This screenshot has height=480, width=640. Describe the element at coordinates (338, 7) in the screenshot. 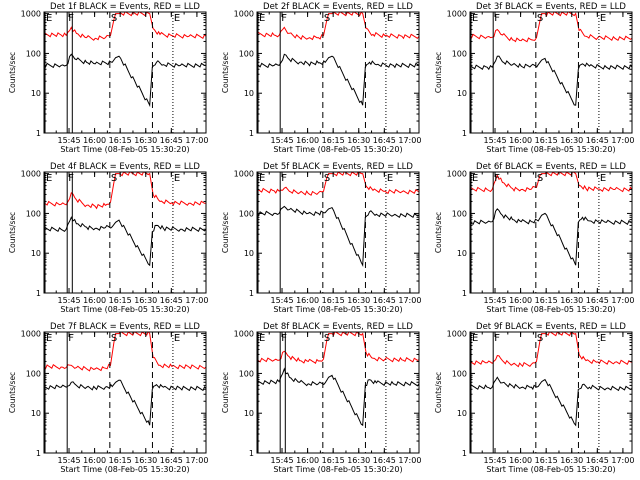

I see `panel-title: Det 2f BLACK = Events, RED = LLD` at that location.